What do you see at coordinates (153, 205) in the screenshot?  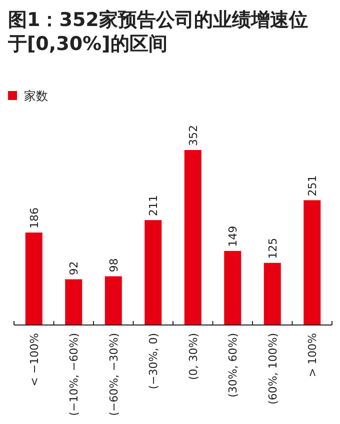 I see `data-label: 211` at bounding box center [153, 205].